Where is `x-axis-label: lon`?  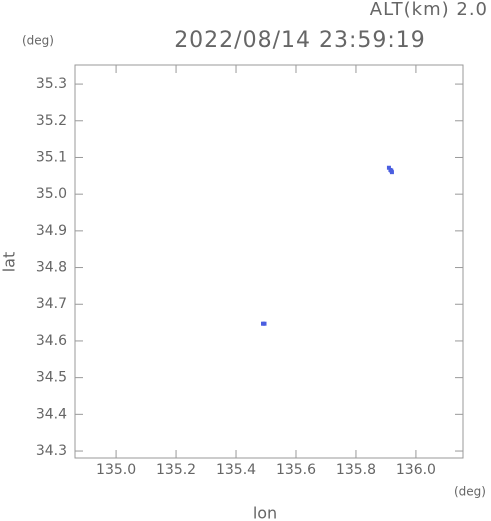 x-axis-label: lon is located at coordinates (265, 512).